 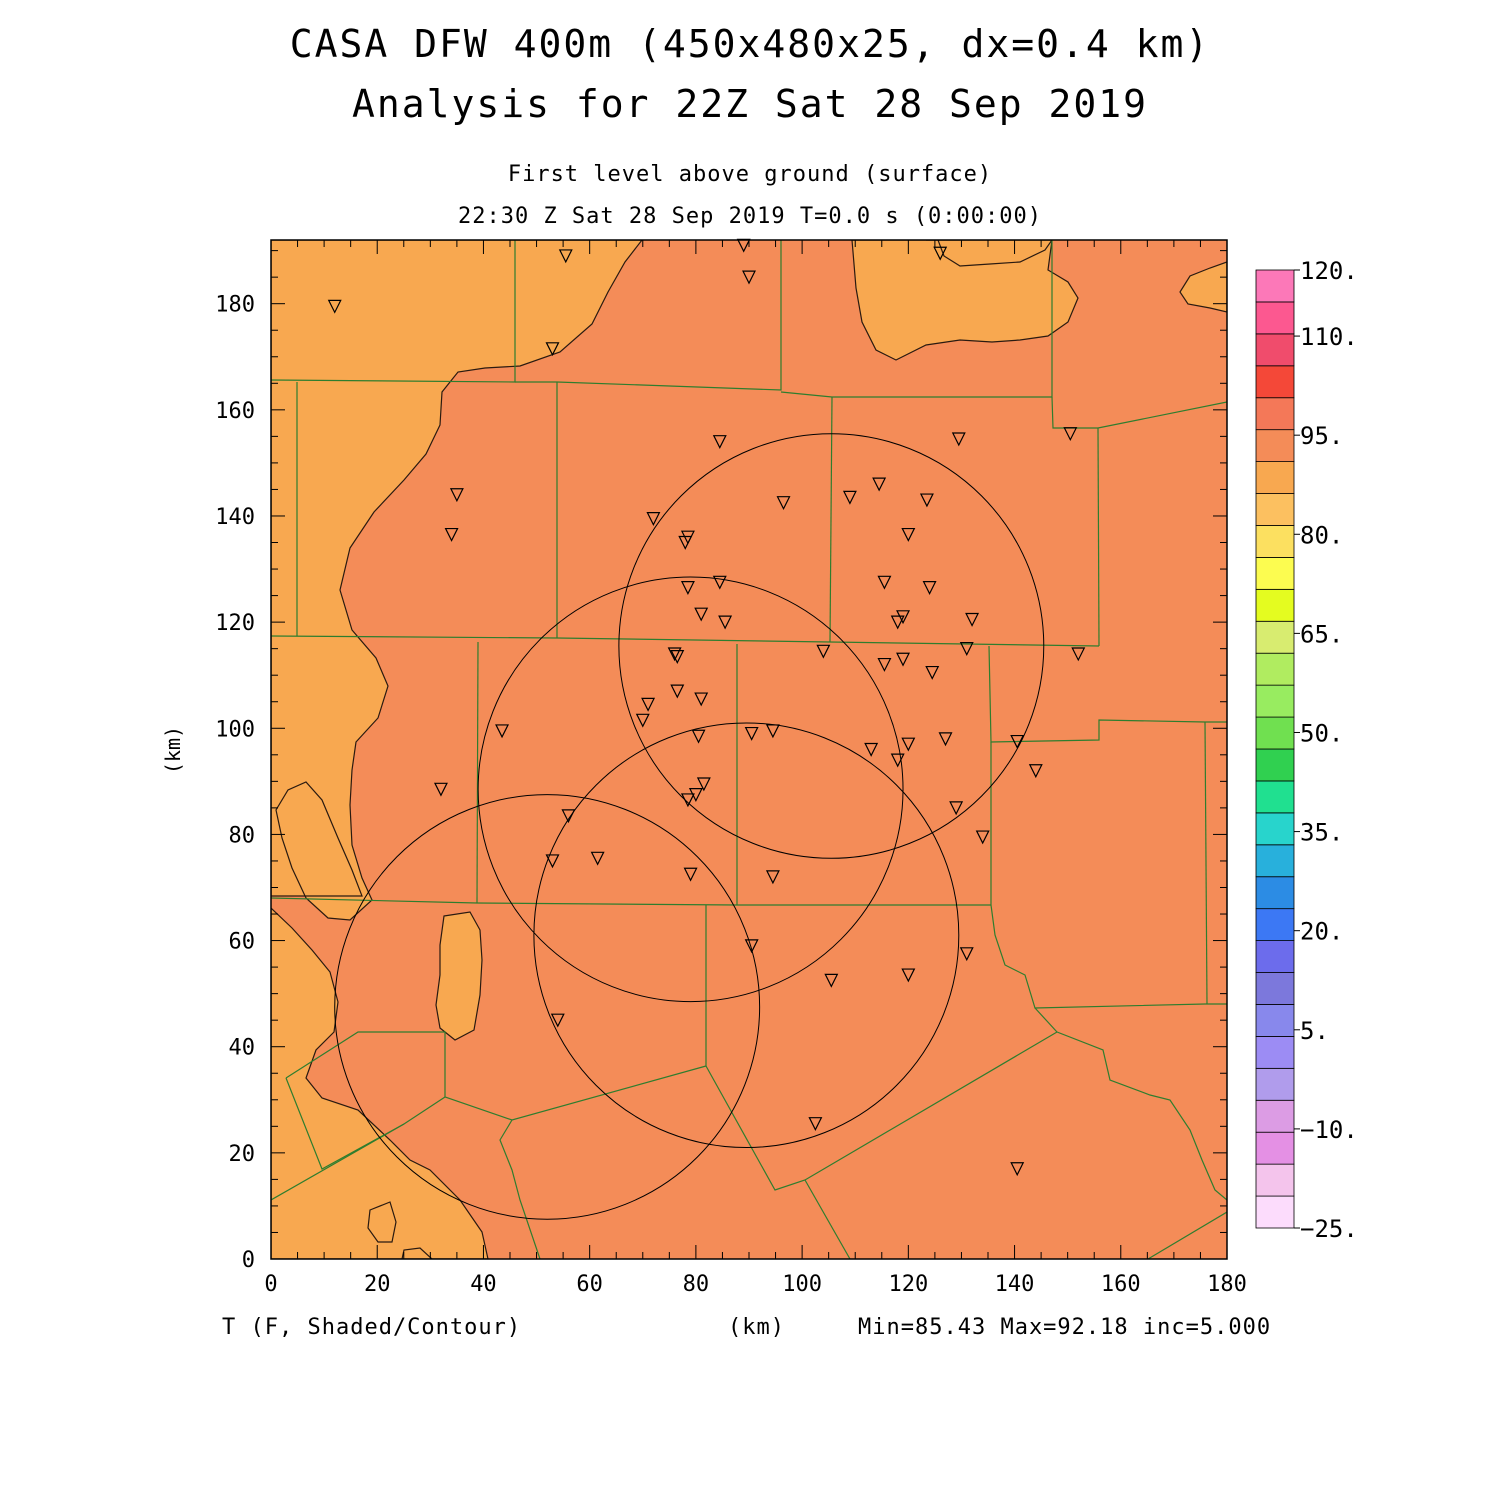 What do you see at coordinates (1321, 733) in the screenshot?
I see `colorbar-label: 50.` at bounding box center [1321, 733].